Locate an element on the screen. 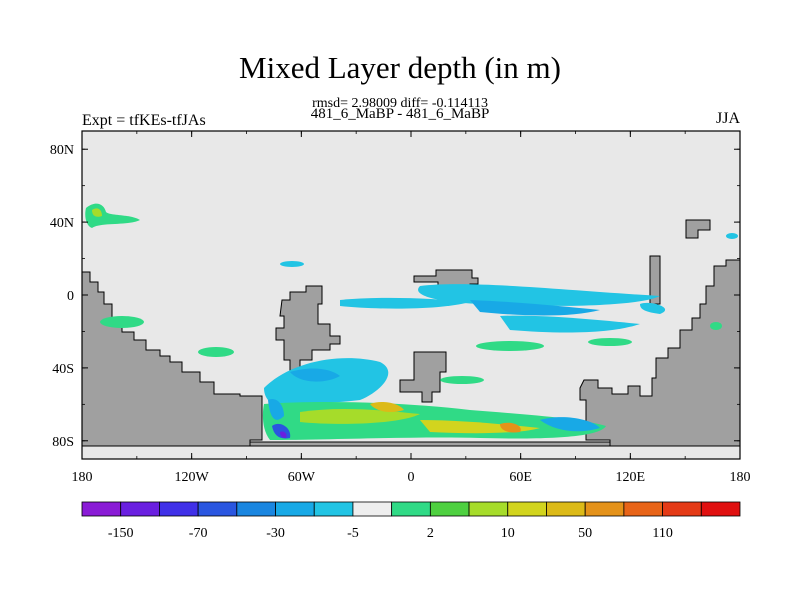 The image size is (800, 600). patch-south-orange is located at coordinates (387, 407).